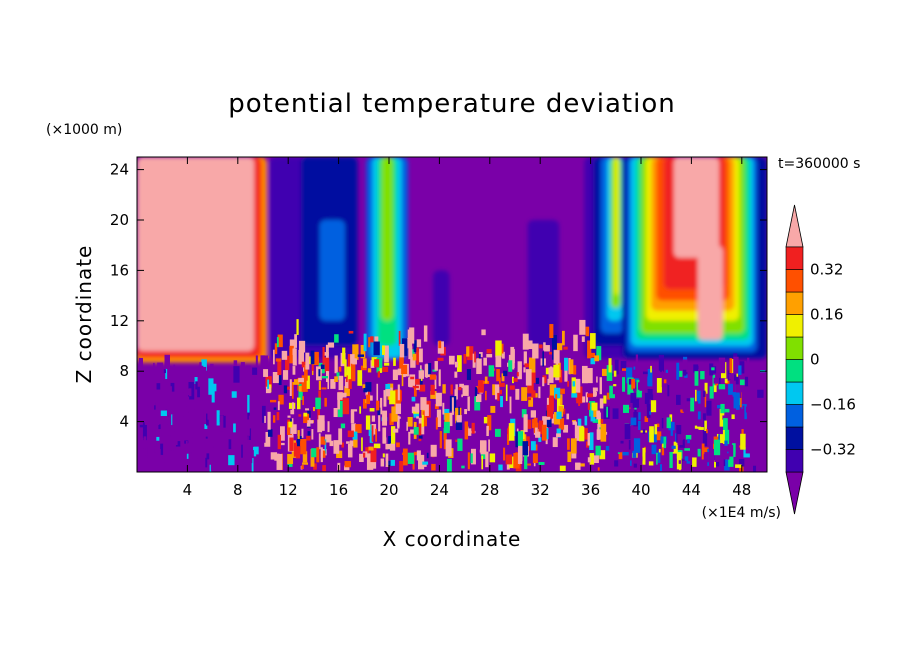  Describe the element at coordinates (489, 490) in the screenshot. I see `x-tick-label: 28` at that location.